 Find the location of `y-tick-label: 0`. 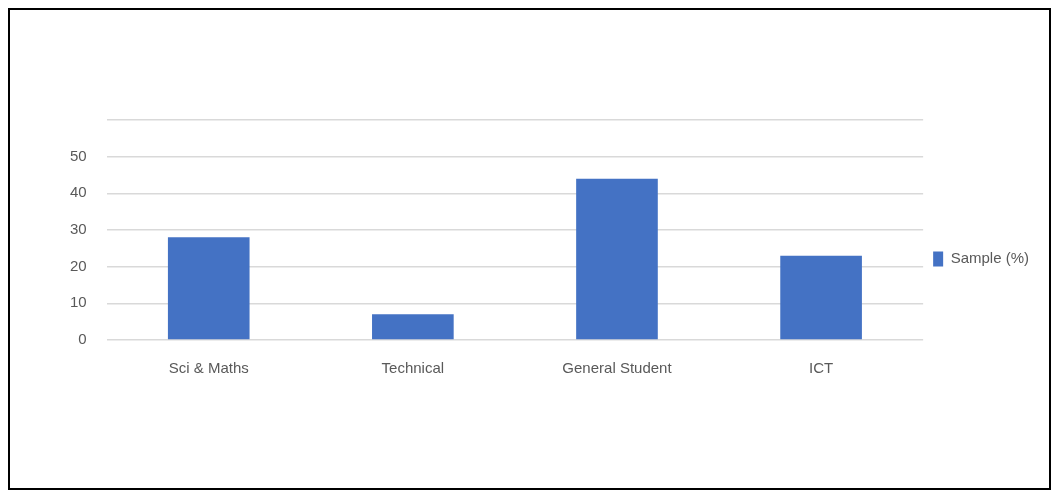

y-tick-label: 0 is located at coordinates (82, 339).